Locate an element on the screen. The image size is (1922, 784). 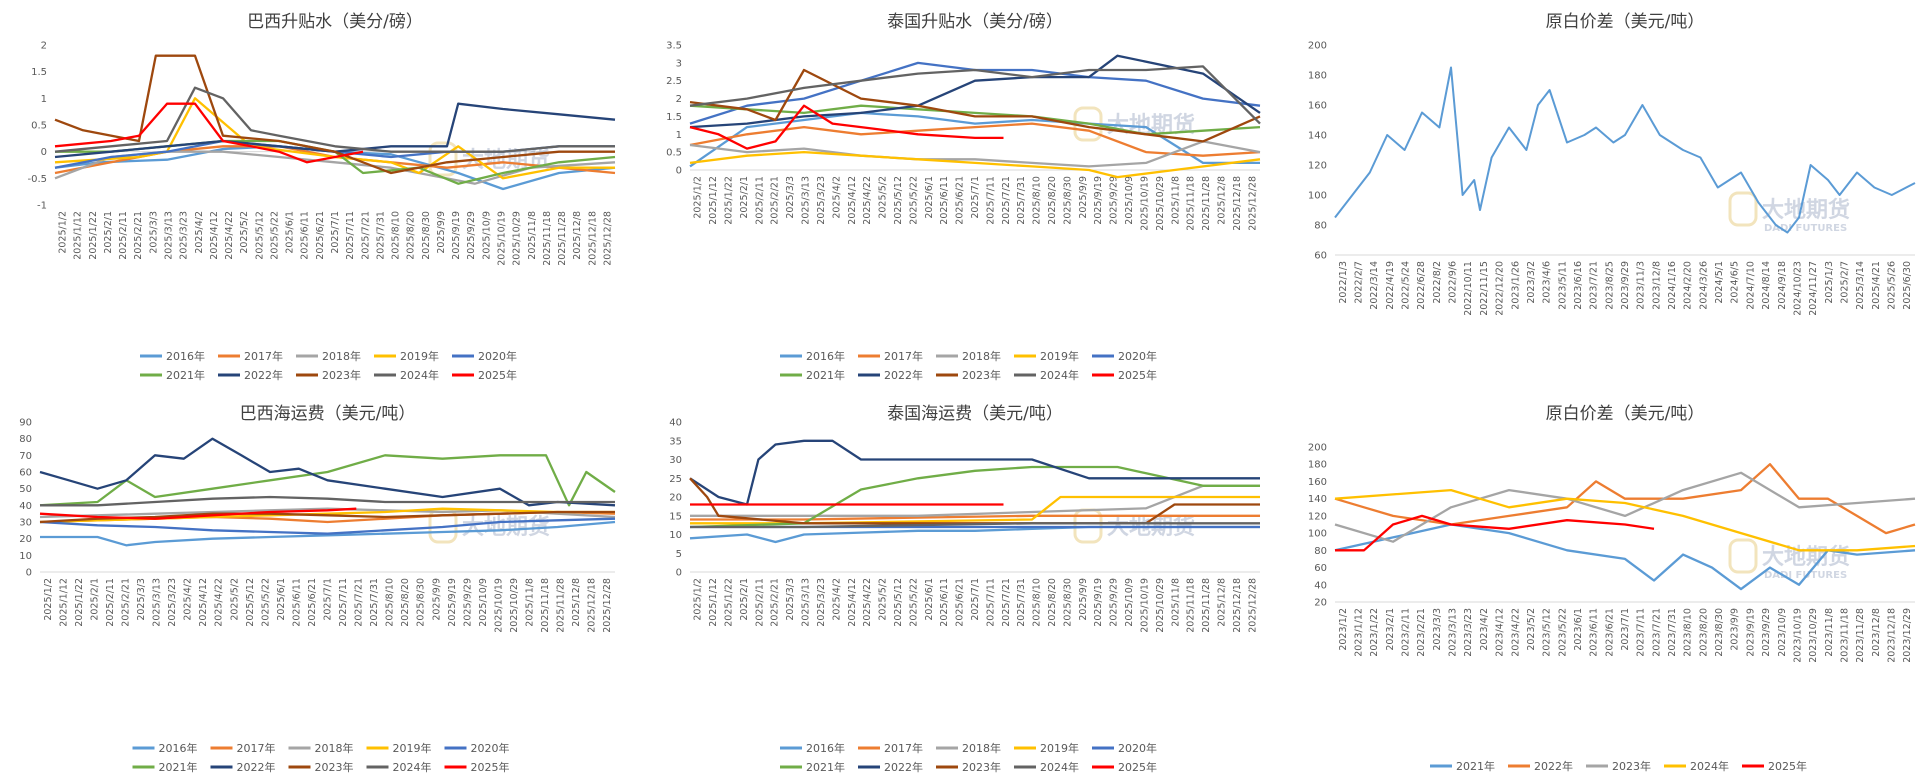
x-tick-label: 2025/5/2 is located at coordinates (234, 599).